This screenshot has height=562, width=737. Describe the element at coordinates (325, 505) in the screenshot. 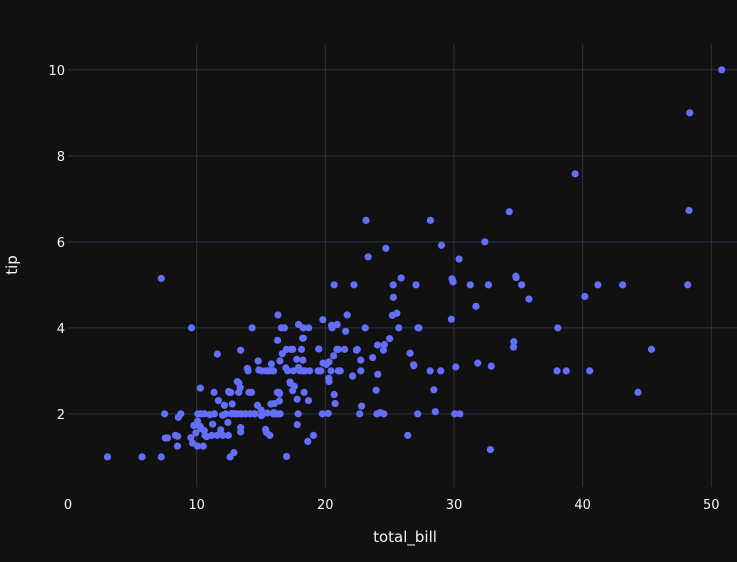

I see `x-tick-label: 20` at that location.